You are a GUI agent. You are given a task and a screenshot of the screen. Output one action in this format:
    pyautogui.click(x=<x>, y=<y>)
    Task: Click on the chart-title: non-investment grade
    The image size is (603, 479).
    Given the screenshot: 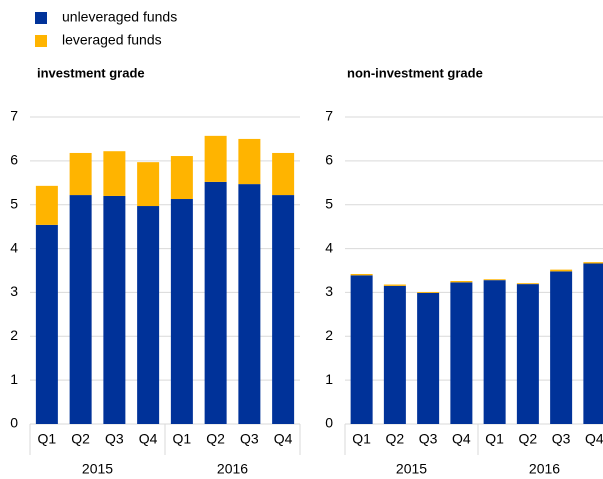 What is the action you would take?
    pyautogui.click(x=415, y=72)
    